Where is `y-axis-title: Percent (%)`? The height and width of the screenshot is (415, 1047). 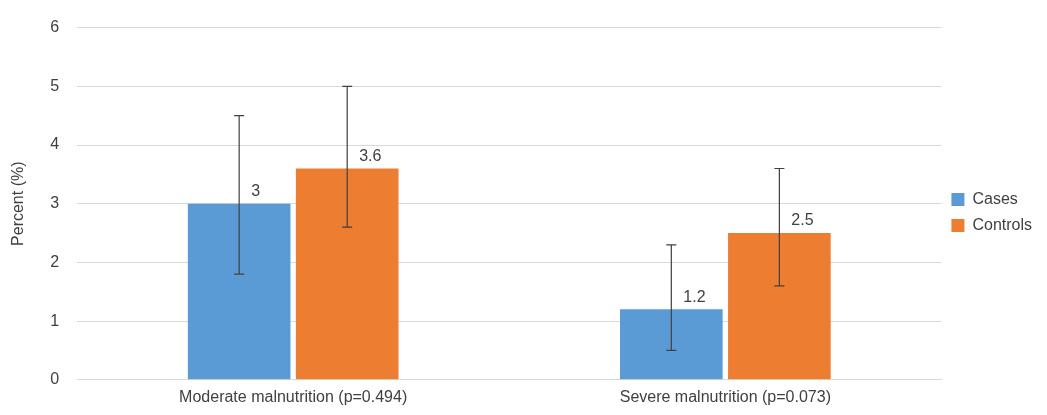
y-axis-title: Percent (%) is located at coordinates (18, 203).